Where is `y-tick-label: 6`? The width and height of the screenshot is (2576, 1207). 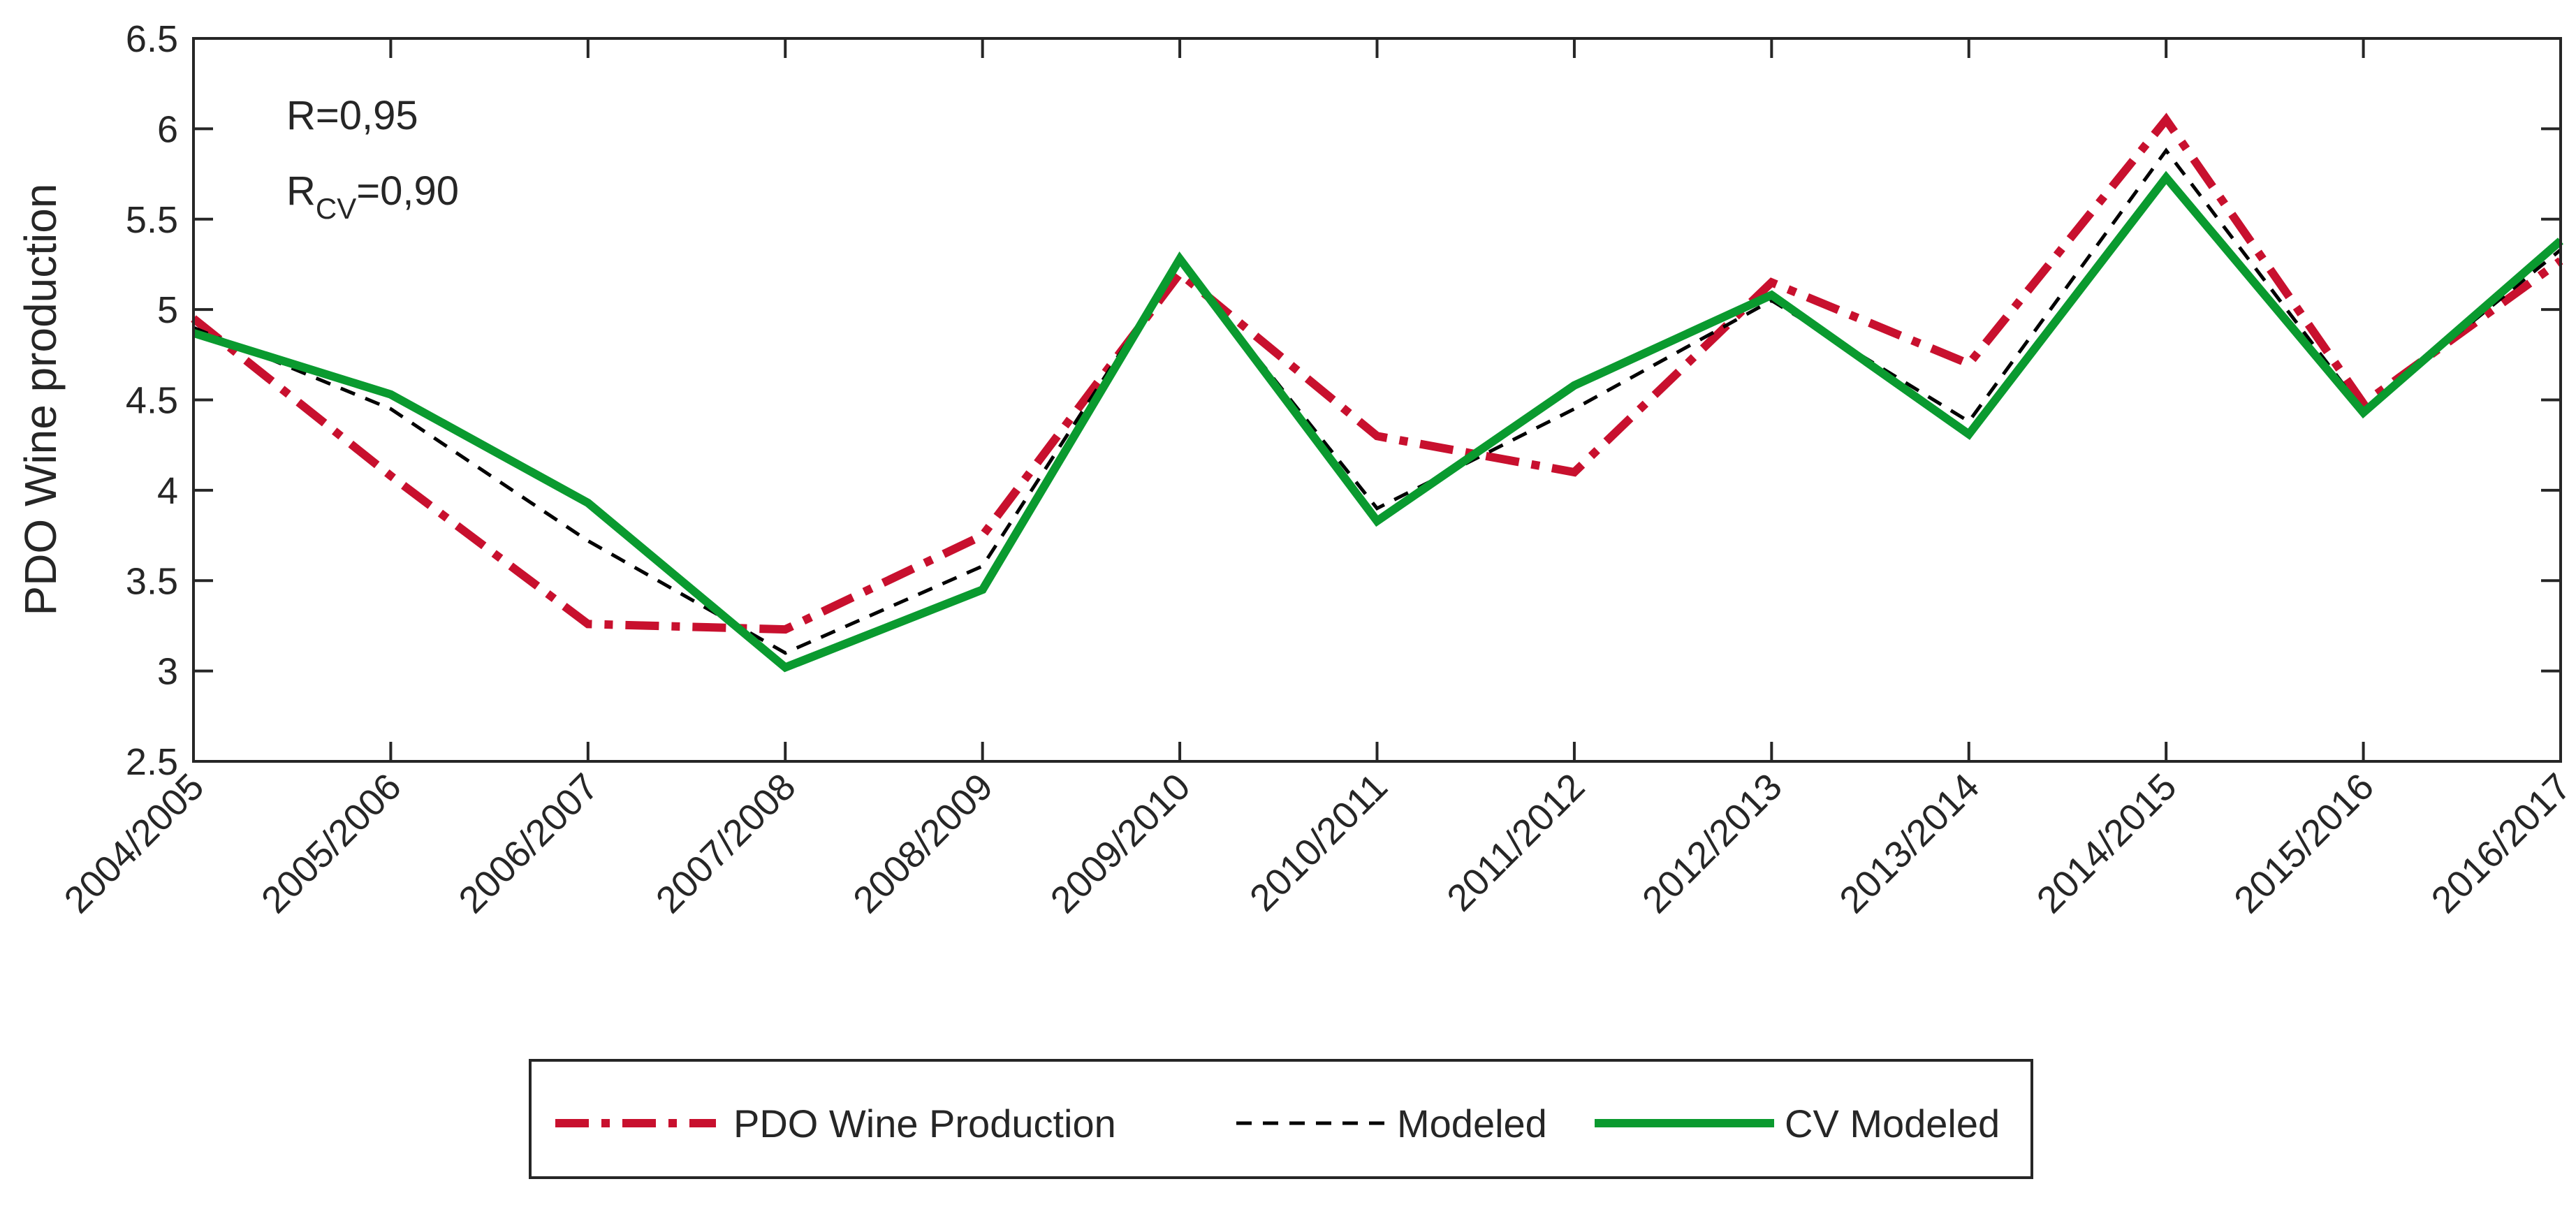 y-tick-label: 6 is located at coordinates (167, 129).